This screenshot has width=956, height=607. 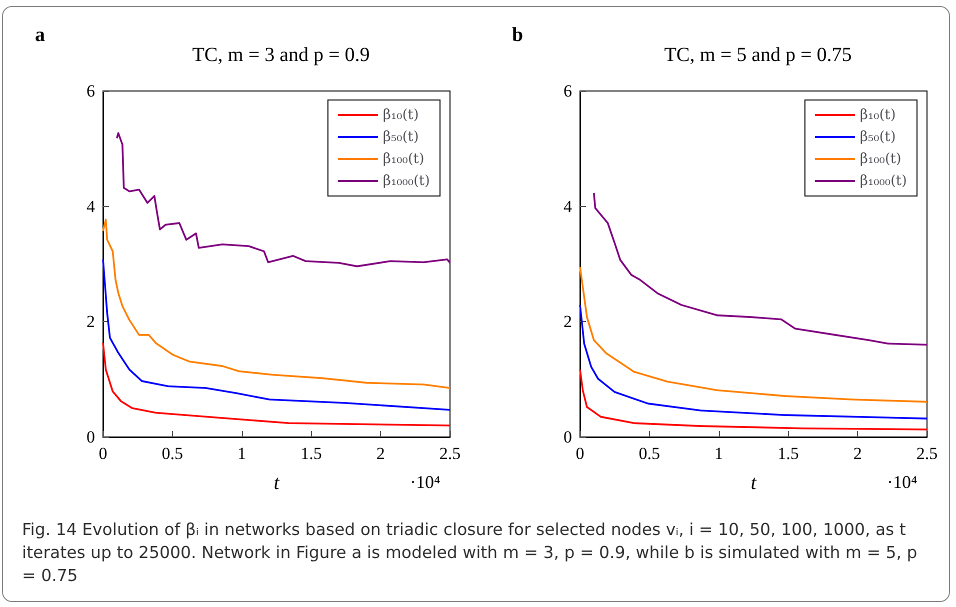 I want to click on text: a, so click(x=40, y=35).